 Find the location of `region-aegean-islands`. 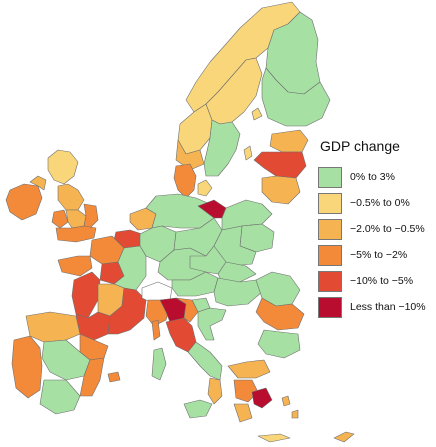

region-aegean-islands is located at coordinates (290, 407).